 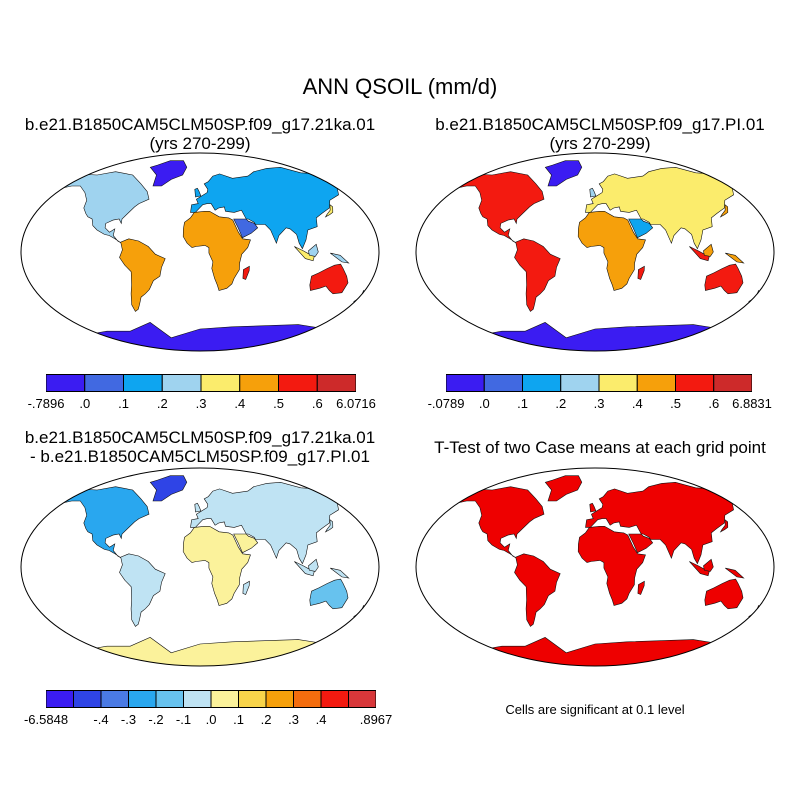 I want to click on colorbar-label-0: -.7896, so click(x=46, y=403).